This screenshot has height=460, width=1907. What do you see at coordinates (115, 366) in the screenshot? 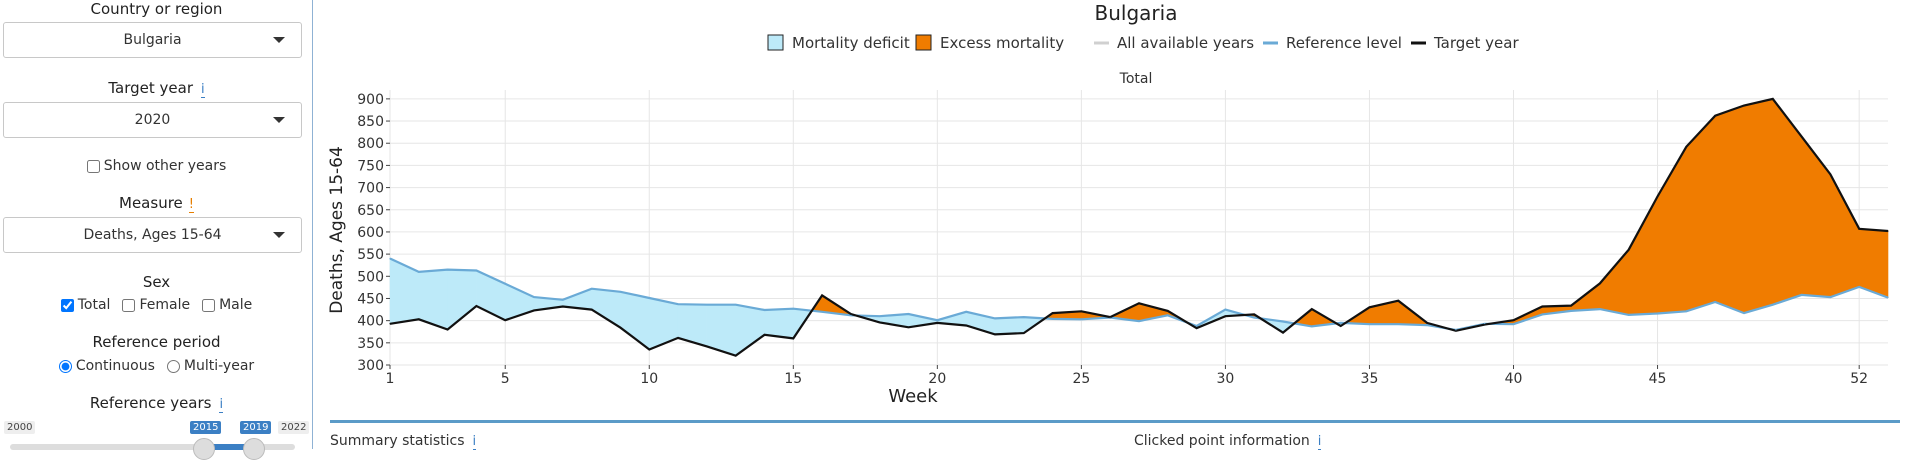
I see `continuous-label: Continuous` at bounding box center [115, 366].